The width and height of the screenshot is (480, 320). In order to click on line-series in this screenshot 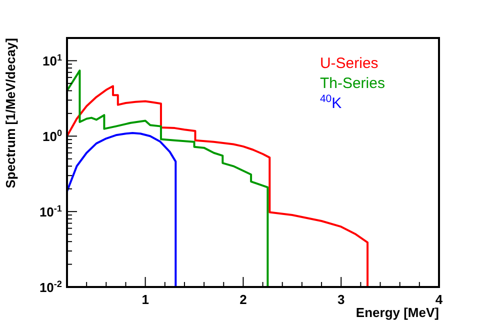, I will do `click(122, 210)`.